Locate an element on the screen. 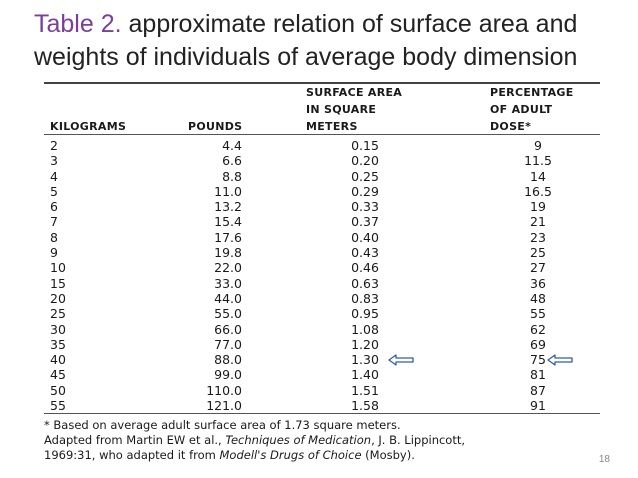  cell-surface-area: 0.29 is located at coordinates (365, 191).